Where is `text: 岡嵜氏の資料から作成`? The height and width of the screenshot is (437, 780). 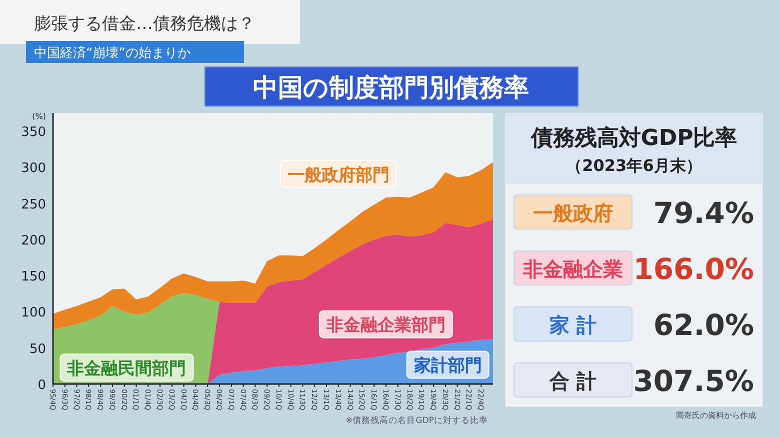 text: 岡嵜氏の資料から作成 is located at coordinates (716, 415).